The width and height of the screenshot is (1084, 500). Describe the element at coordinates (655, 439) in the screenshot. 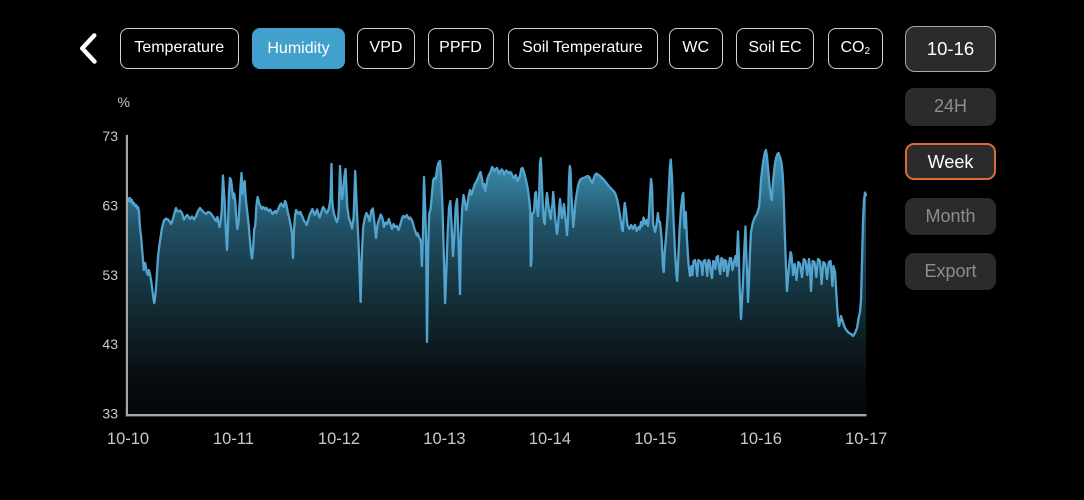

I see `svg-text: 10-15` at that location.